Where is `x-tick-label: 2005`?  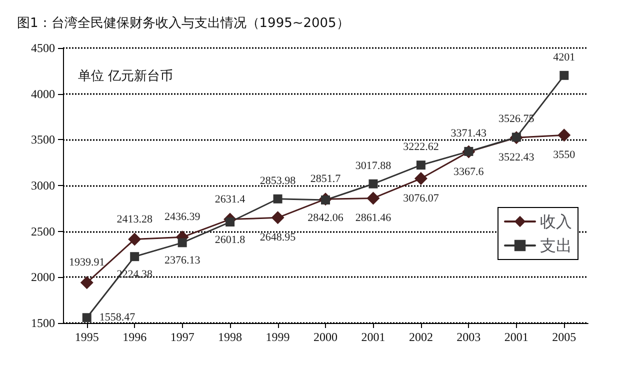 x-tick-label: 2005 is located at coordinates (564, 337).